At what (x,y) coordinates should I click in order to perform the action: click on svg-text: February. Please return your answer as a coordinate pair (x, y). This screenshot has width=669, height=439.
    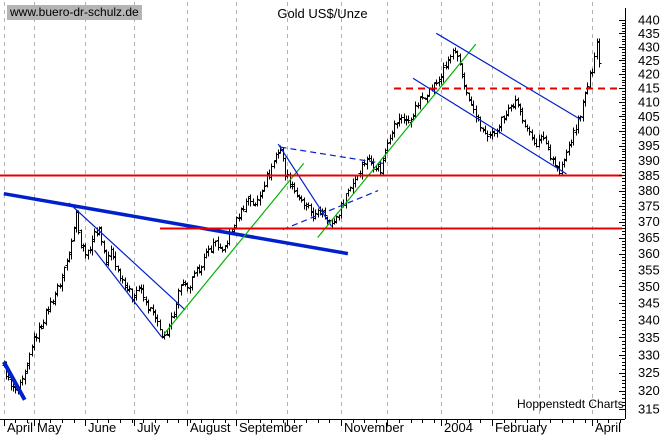
    Looking at the image, I should click on (521, 427).